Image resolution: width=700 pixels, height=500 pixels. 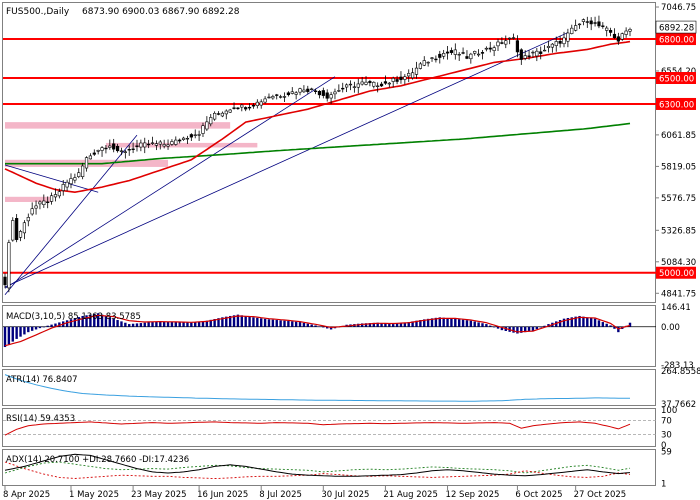 What do you see at coordinates (73, 317) in the screenshot?
I see `macd-label: MACD(3,10,5) 85.1363 83.5785` at bounding box center [73, 317].